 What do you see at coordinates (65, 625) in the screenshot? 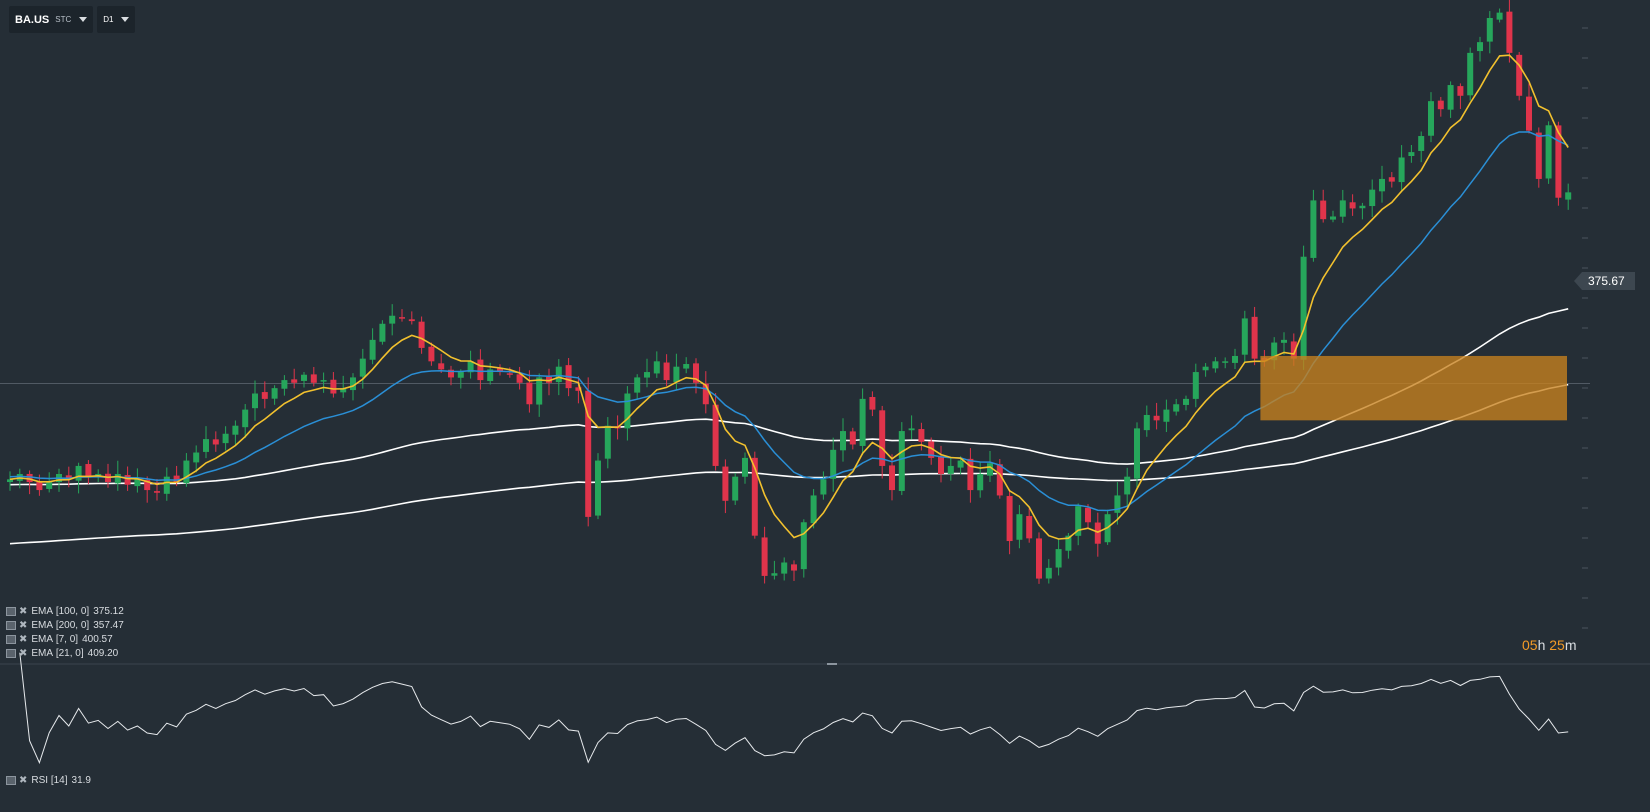
I see `indicator-legend-ema200: ✖ EMA [200, 0] 357.47` at bounding box center [65, 625].